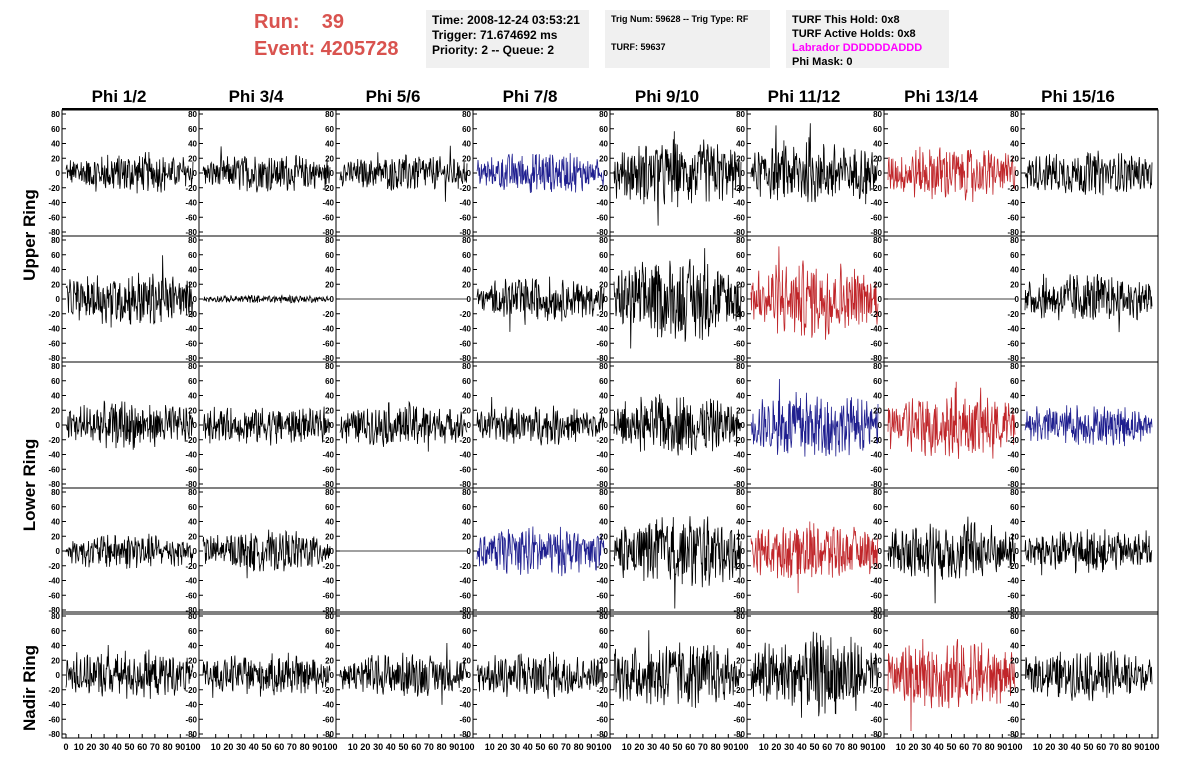  I want to click on panel-r5-c1: 80 60 40 20 0 -20 -40 -60 -80, so click(124, 675).